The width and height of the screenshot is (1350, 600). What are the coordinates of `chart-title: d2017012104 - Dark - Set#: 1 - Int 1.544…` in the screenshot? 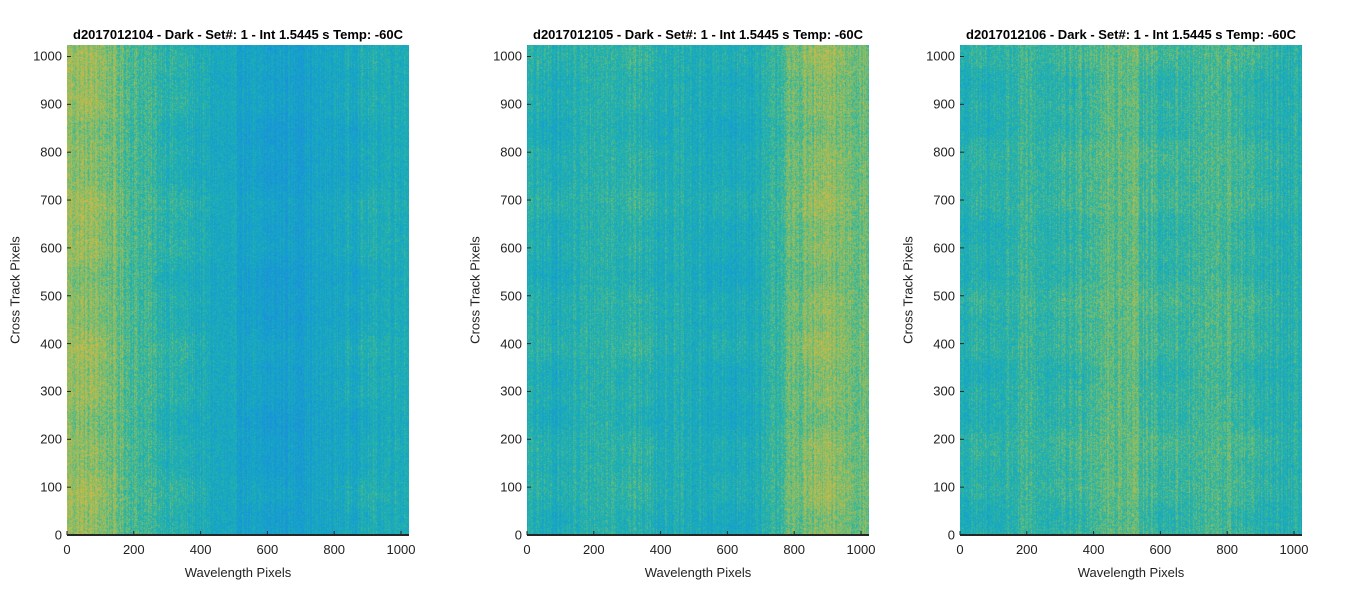 It's located at (238, 34).